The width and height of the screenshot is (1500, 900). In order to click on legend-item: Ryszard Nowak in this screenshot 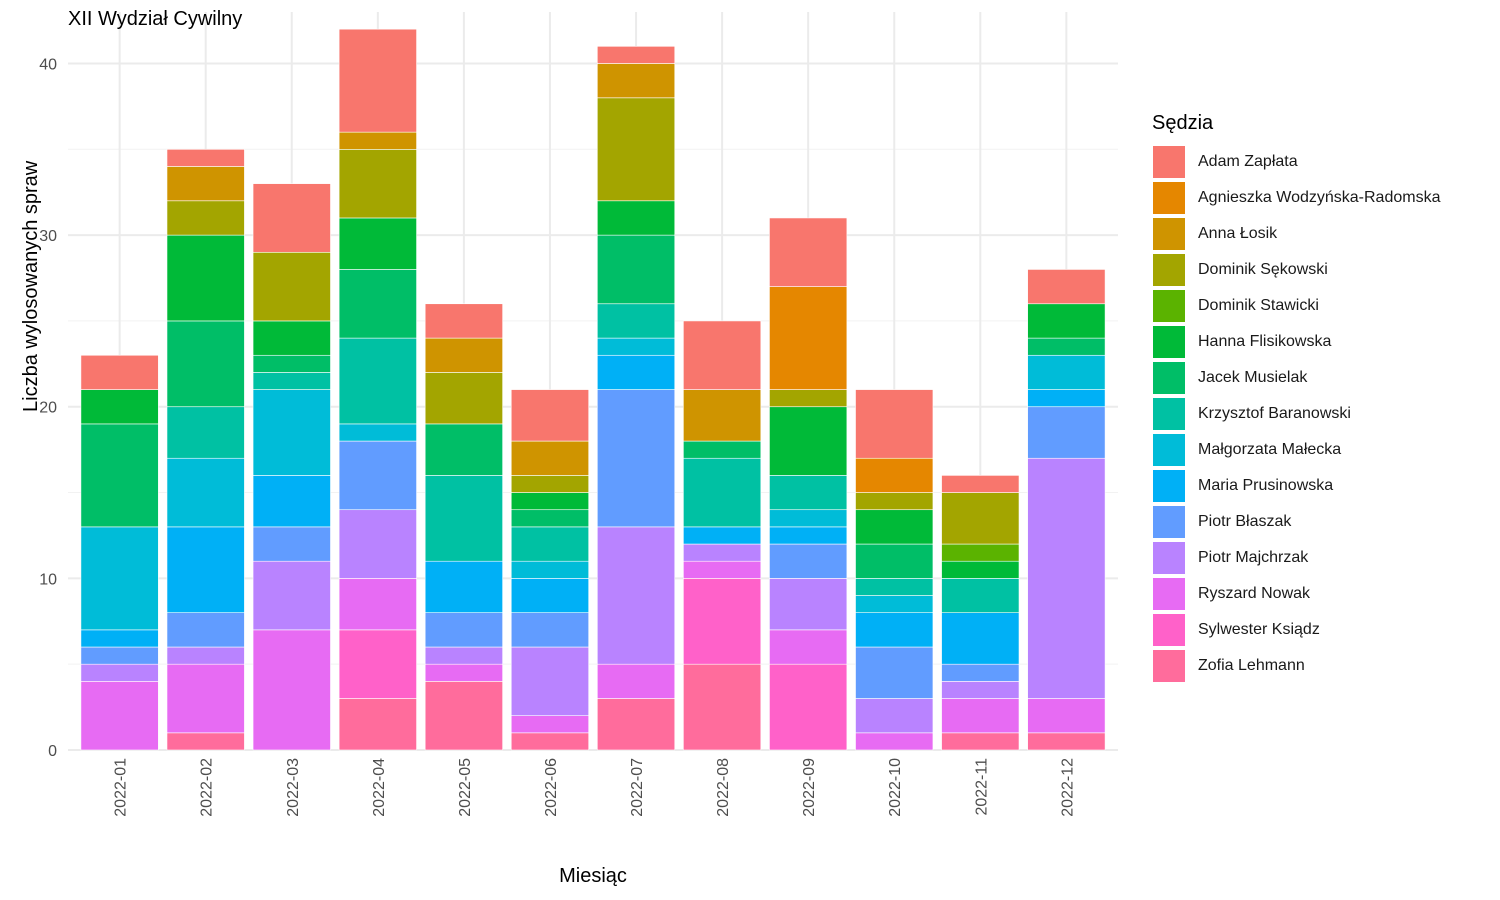, I will do `click(1296, 594)`.